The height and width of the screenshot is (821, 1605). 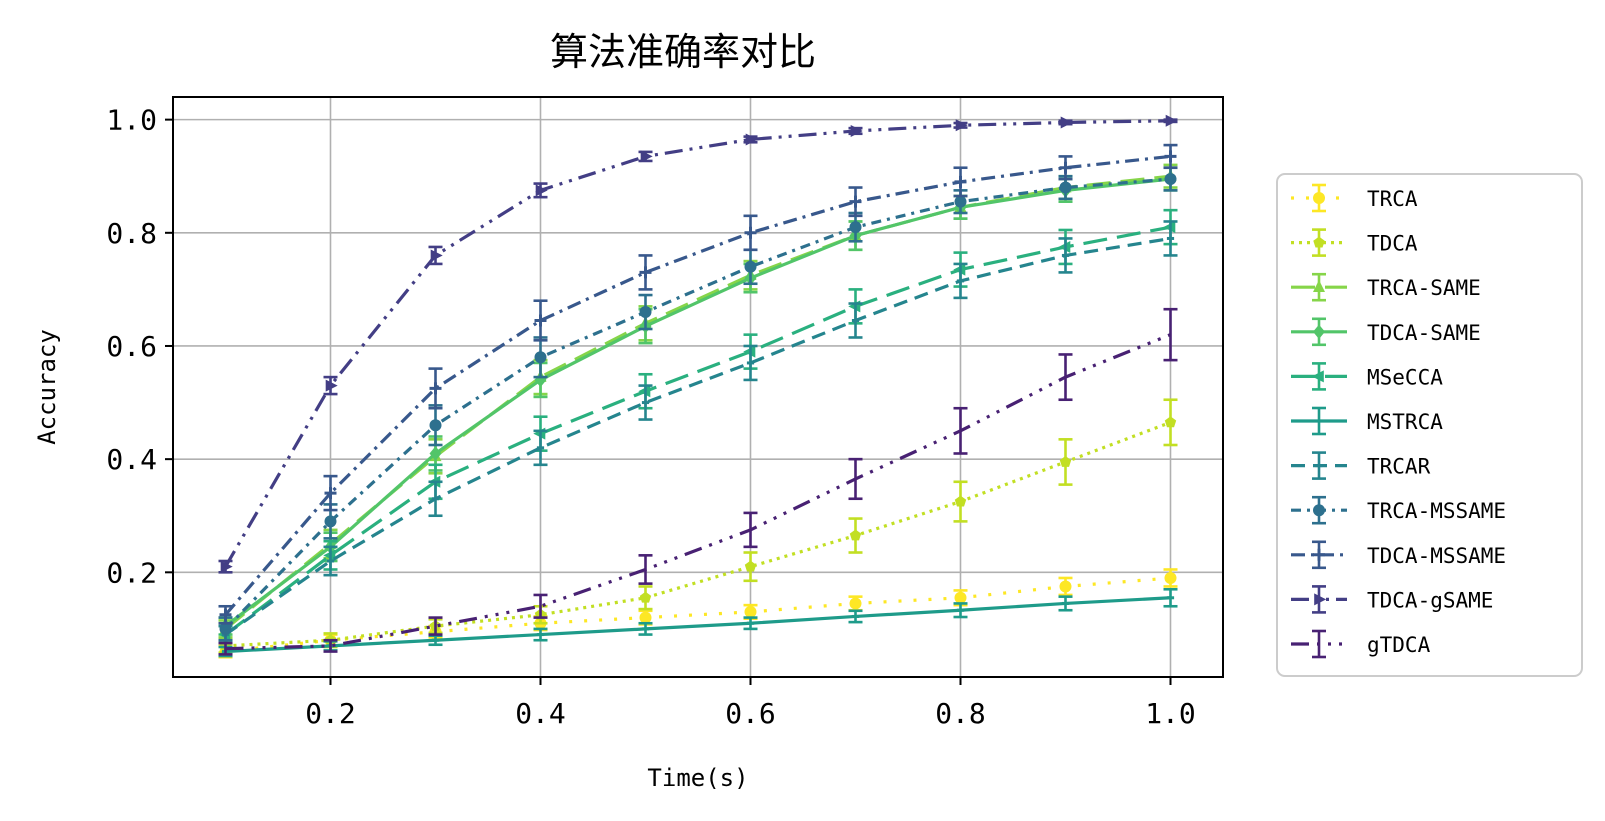 What do you see at coordinates (1399, 467) in the screenshot?
I see `legend-label: TRCAR` at bounding box center [1399, 467].